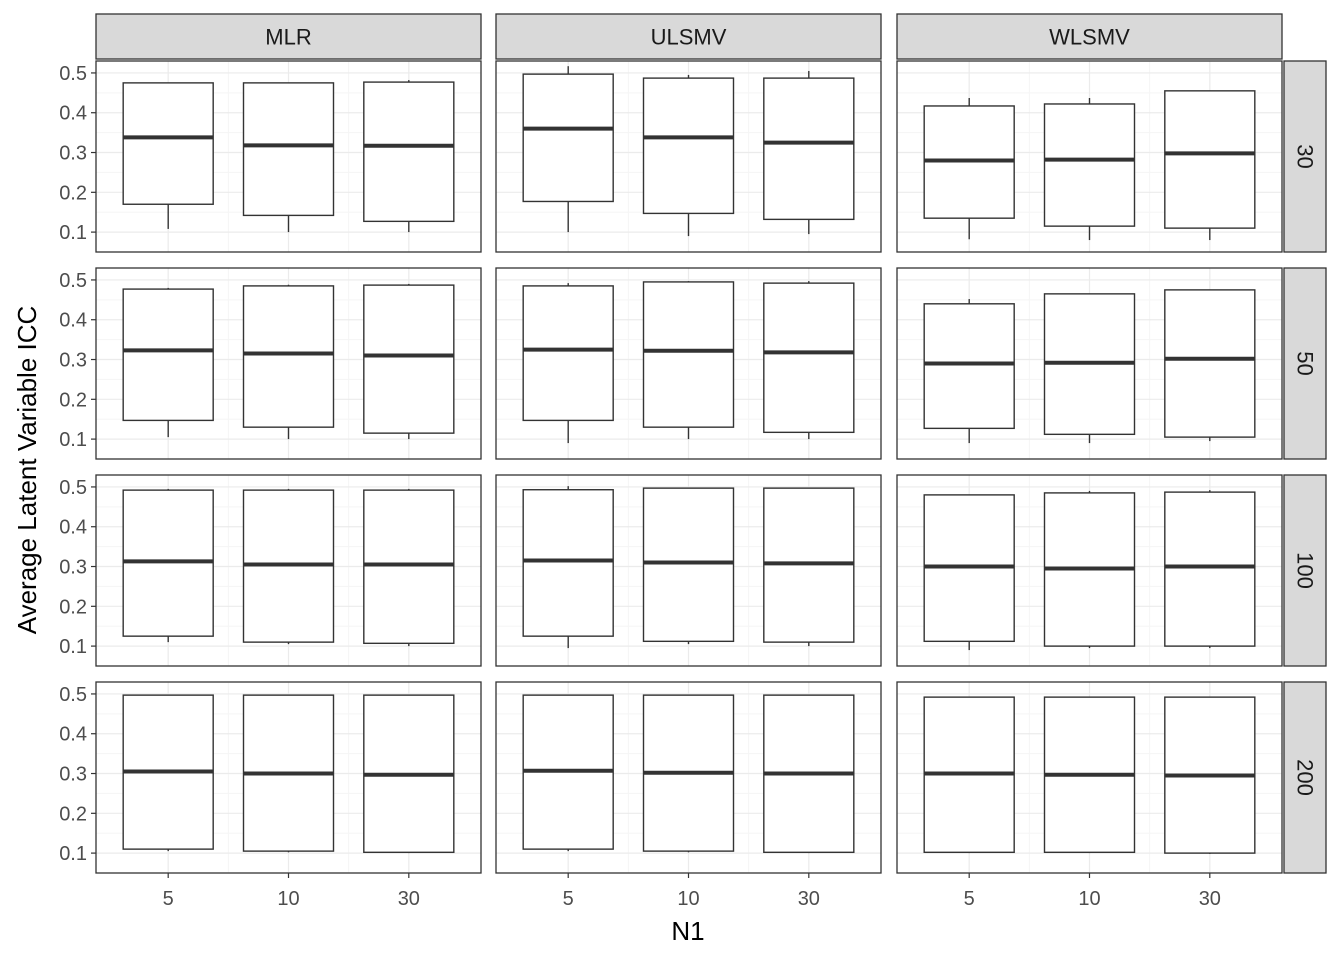  What do you see at coordinates (77, 153) in the screenshot?
I see `y-axis-row-30: 0.1 0.2 0.3 0.4 0.5` at bounding box center [77, 153].